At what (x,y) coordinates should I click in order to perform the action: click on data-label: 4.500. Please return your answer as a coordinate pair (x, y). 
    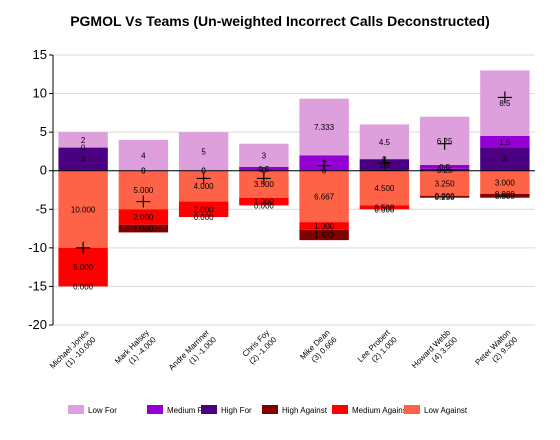
    Looking at the image, I should click on (384, 188).